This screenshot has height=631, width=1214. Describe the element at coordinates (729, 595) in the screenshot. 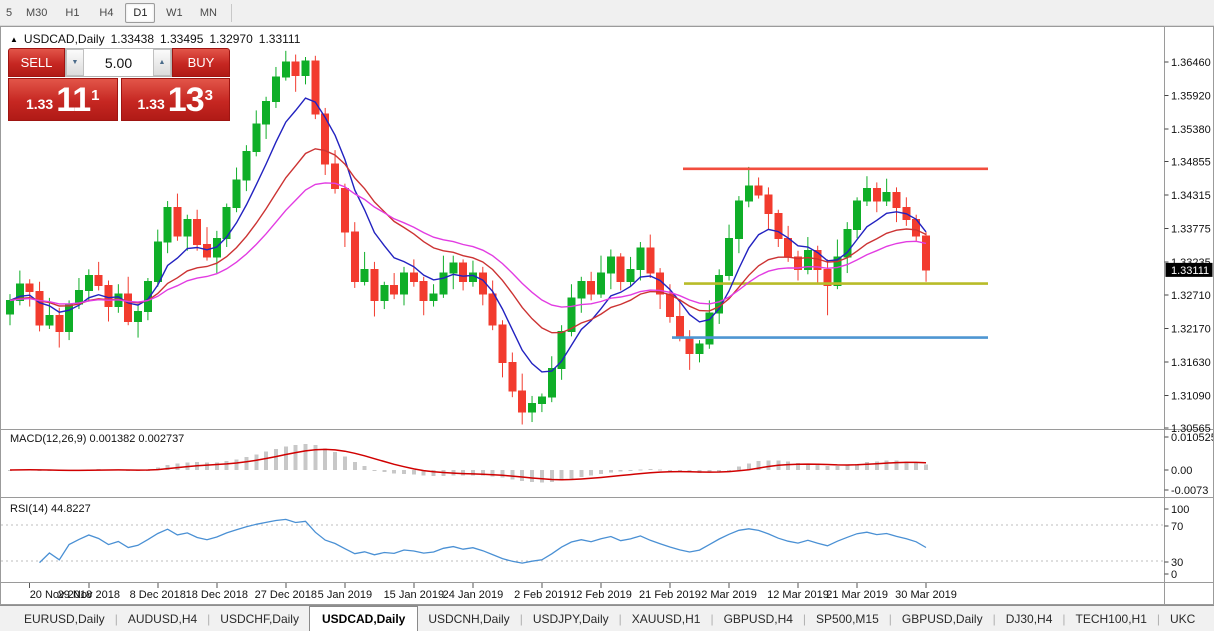

I see `svg-text: 2 Mar 2019` at that location.